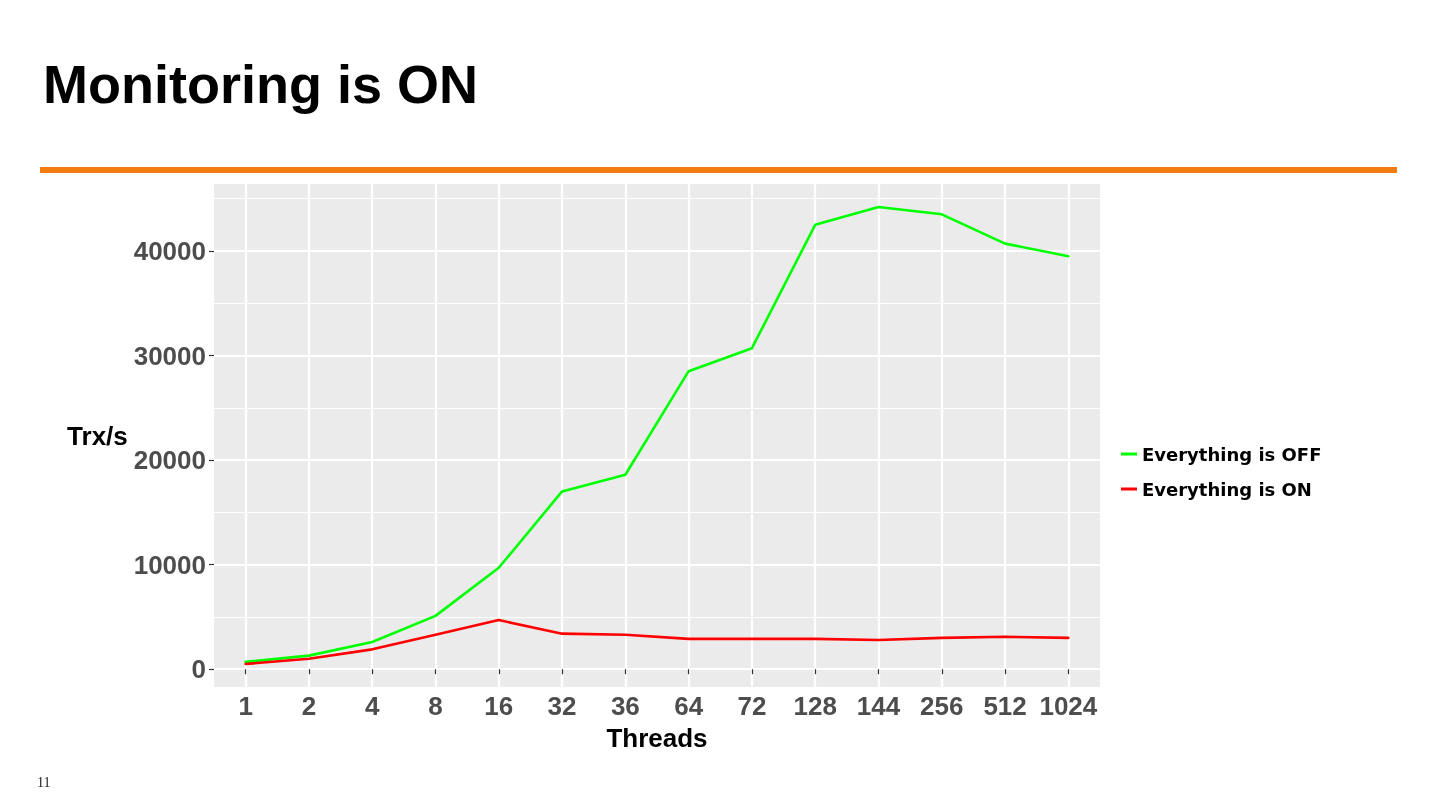  I want to click on x-tick-label: 1024, so click(1068, 706).